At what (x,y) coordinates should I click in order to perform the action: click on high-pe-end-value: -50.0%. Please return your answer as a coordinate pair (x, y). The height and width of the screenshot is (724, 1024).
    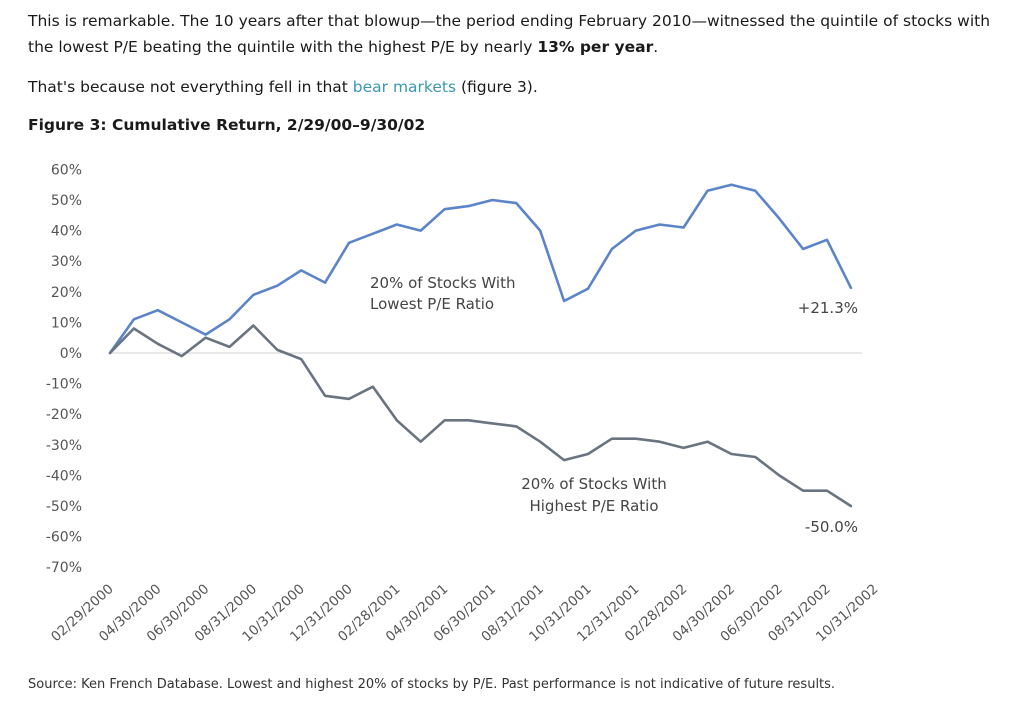
    Looking at the image, I should click on (831, 527).